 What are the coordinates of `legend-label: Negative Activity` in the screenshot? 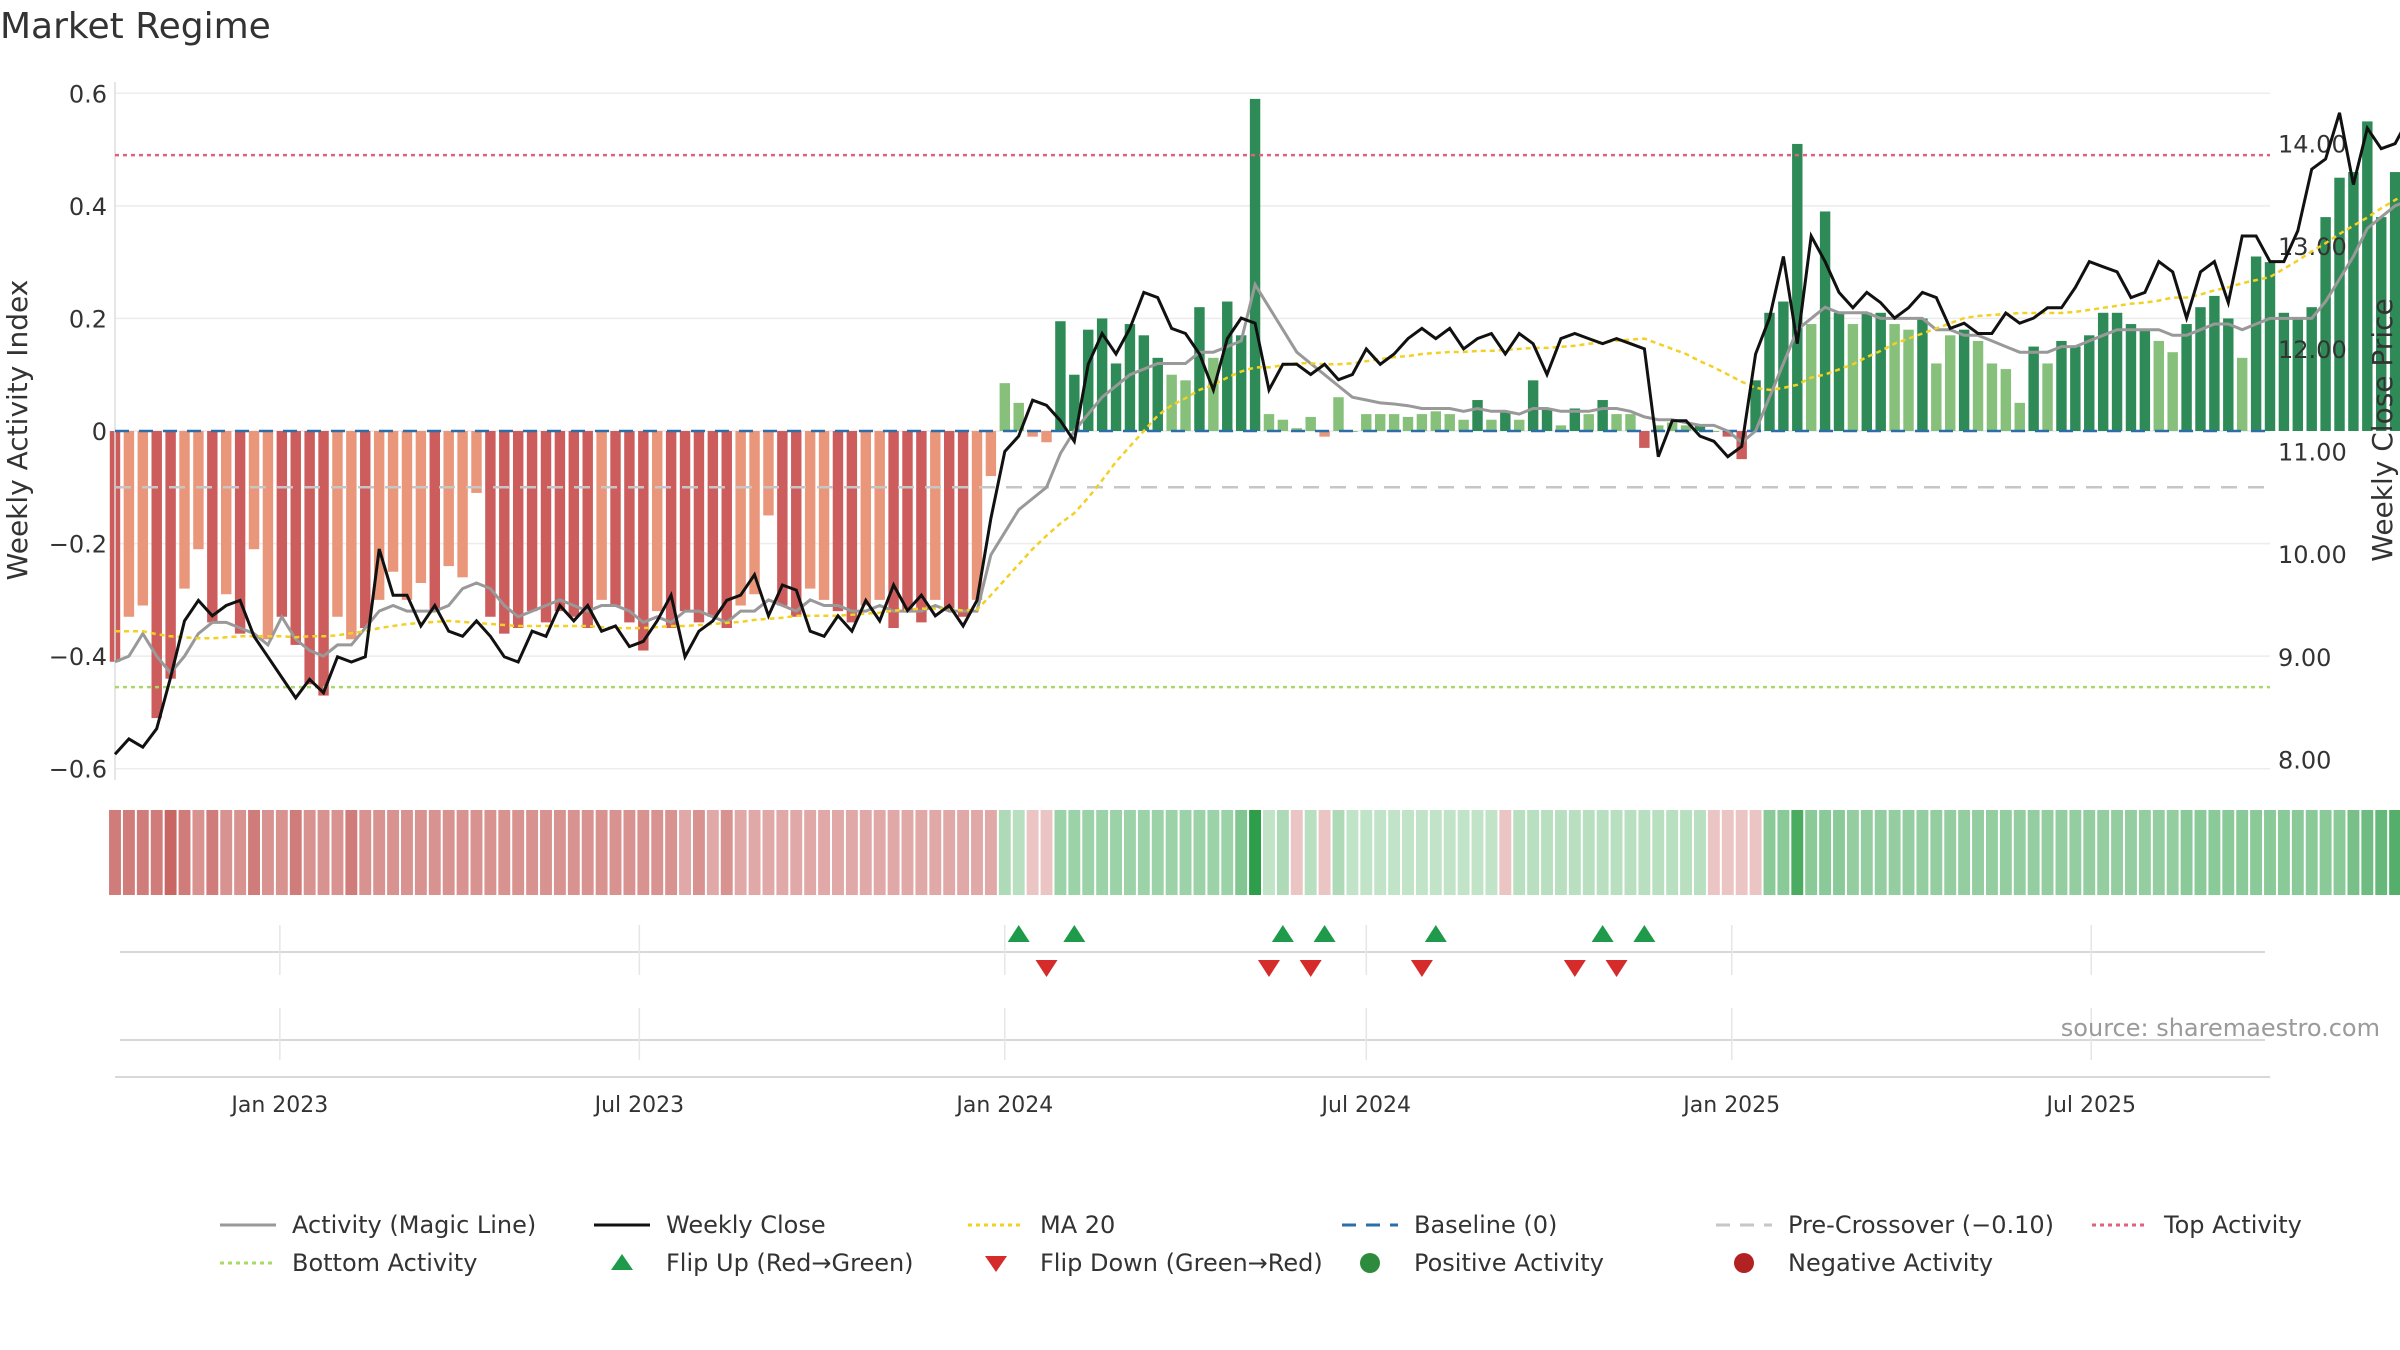 It's located at (1891, 1263).